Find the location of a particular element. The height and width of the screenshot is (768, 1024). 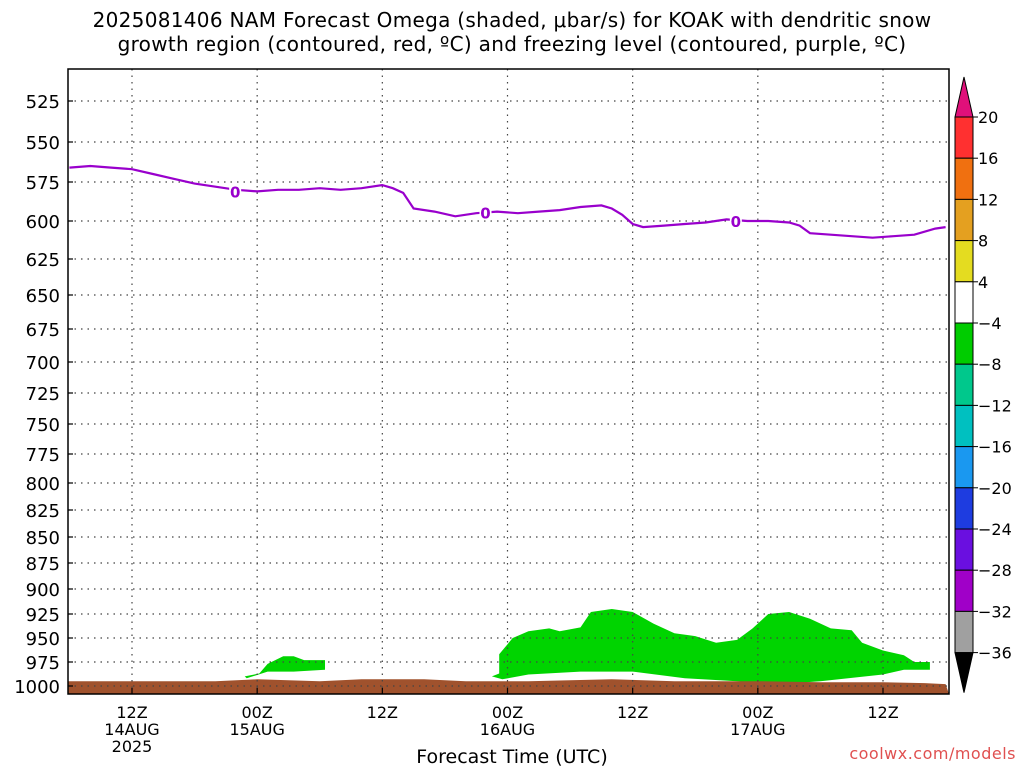

contour-label-2: 0 is located at coordinates (485, 213).